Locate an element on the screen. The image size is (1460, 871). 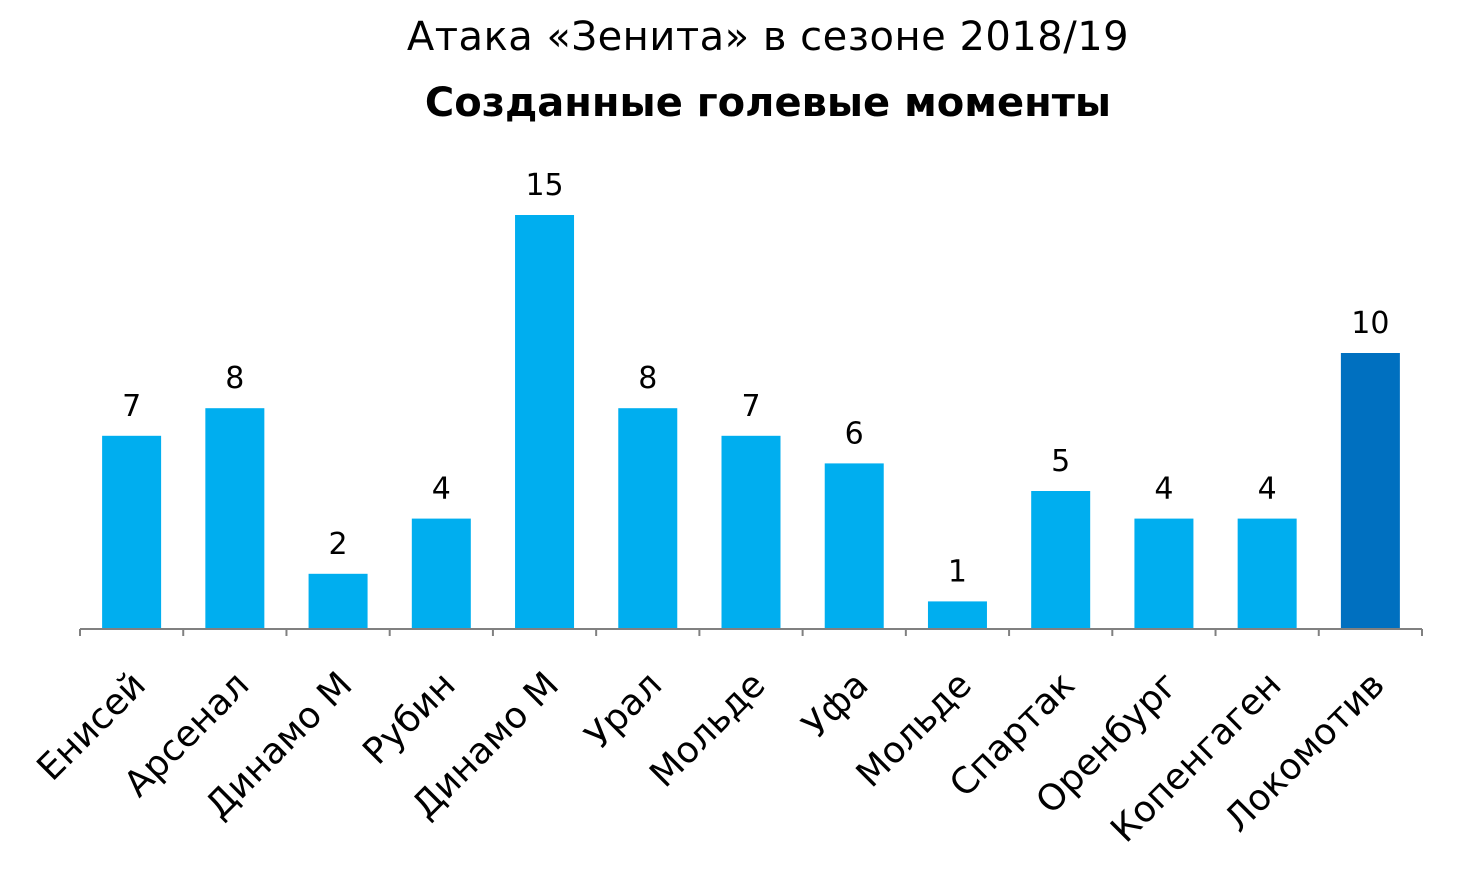
category-label: Урал is located at coordinates (624, 710).